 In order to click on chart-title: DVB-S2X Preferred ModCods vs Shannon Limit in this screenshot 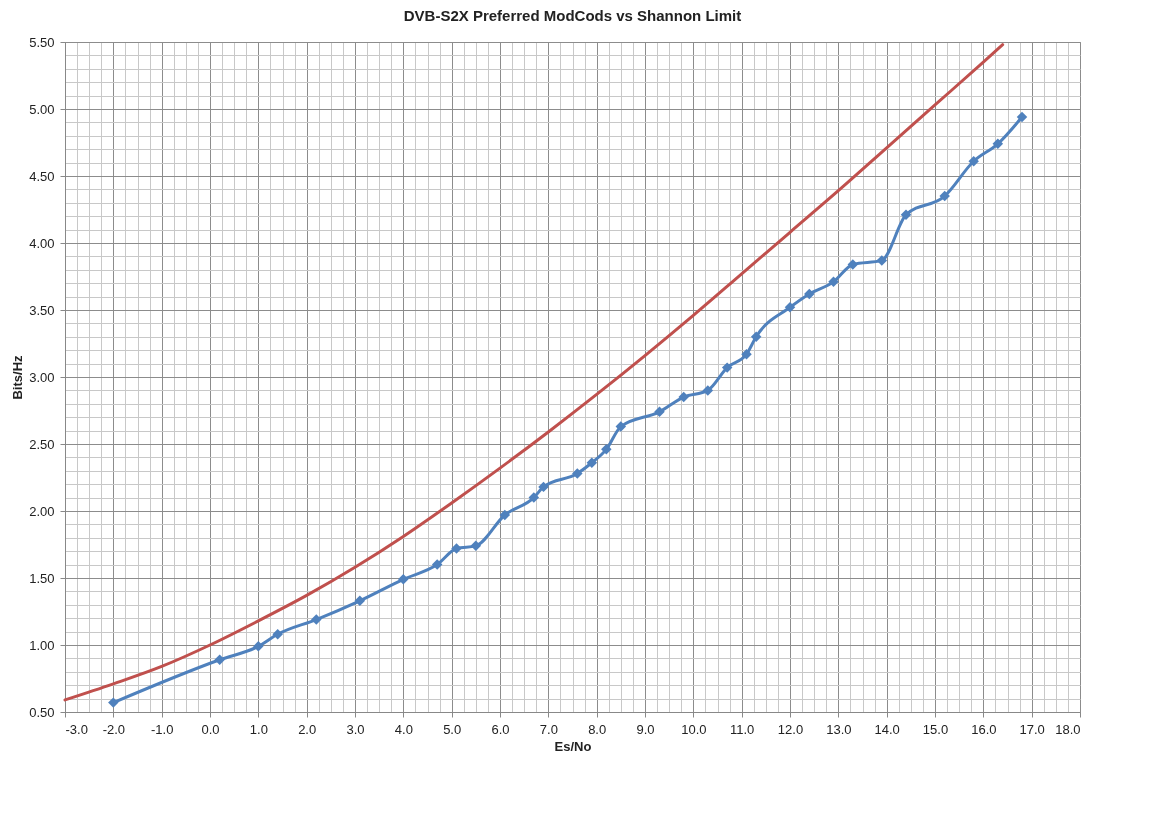, I will do `click(572, 15)`.